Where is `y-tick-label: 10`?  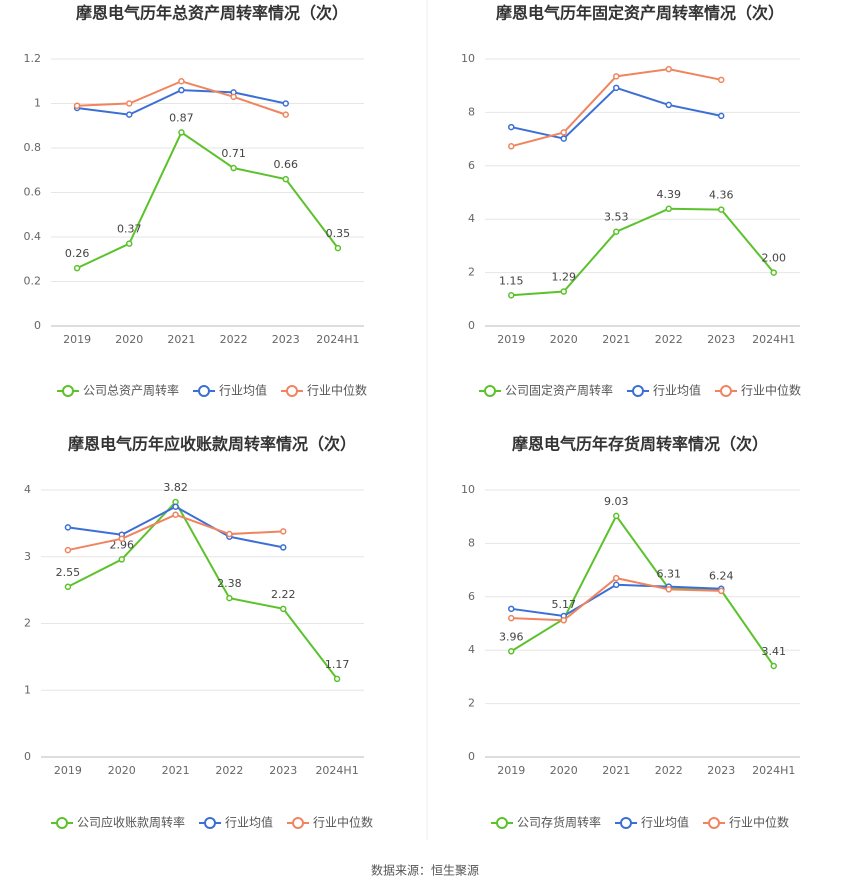
y-tick-label: 10 is located at coordinates (468, 489).